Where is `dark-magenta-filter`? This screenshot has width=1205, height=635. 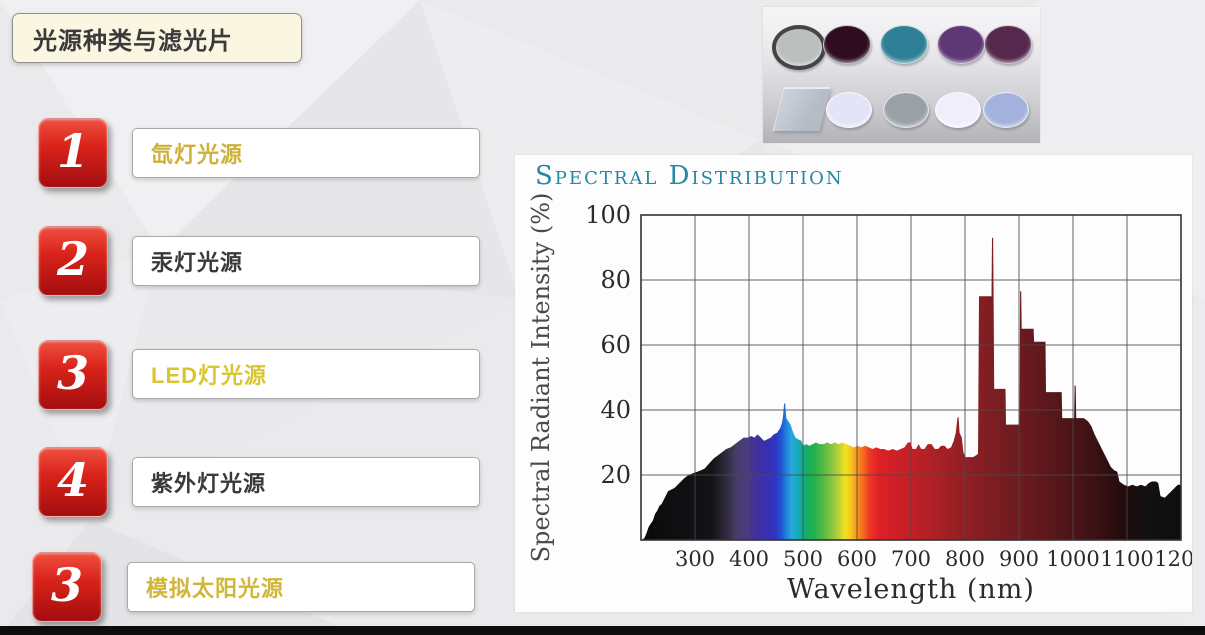
dark-magenta-filter is located at coordinates (847, 44).